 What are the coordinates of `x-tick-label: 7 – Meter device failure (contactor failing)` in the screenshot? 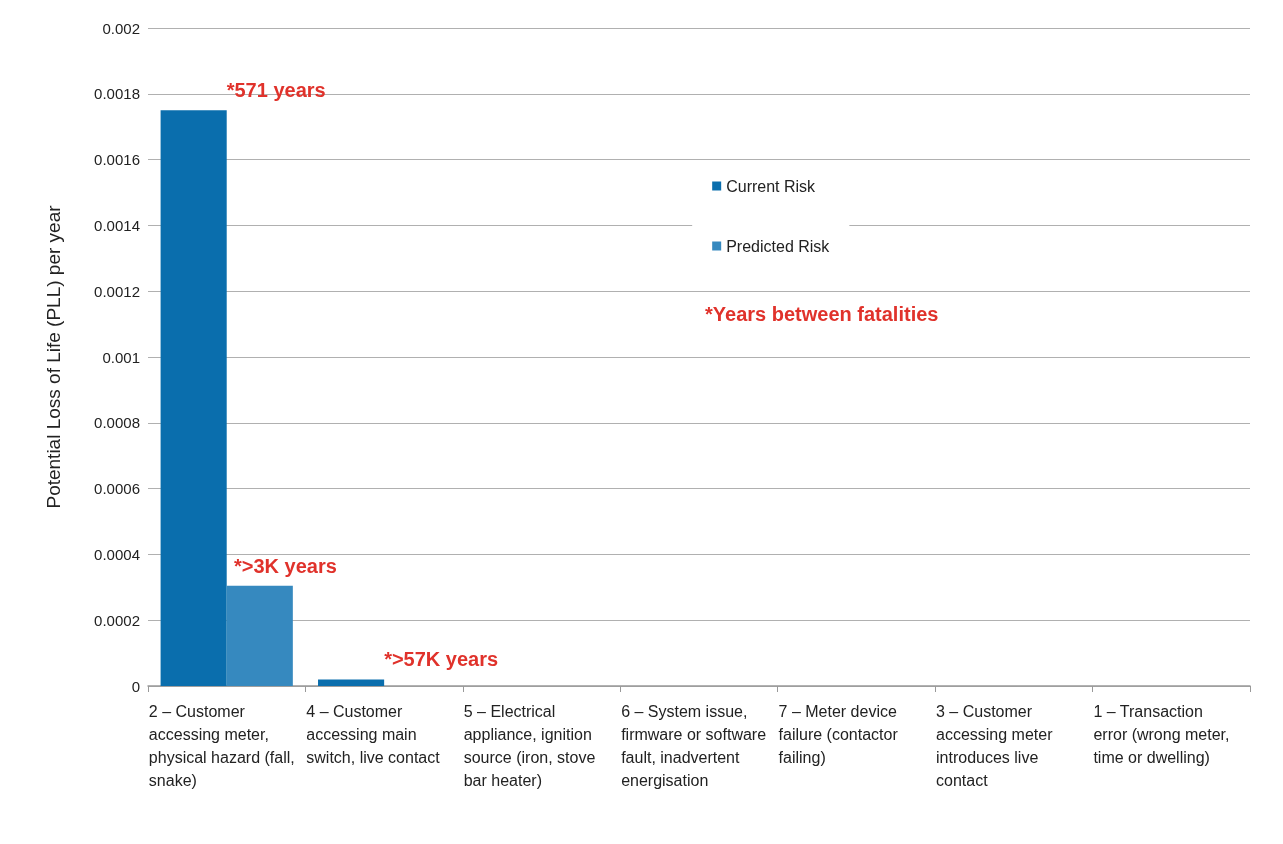 It's located at (840, 734).